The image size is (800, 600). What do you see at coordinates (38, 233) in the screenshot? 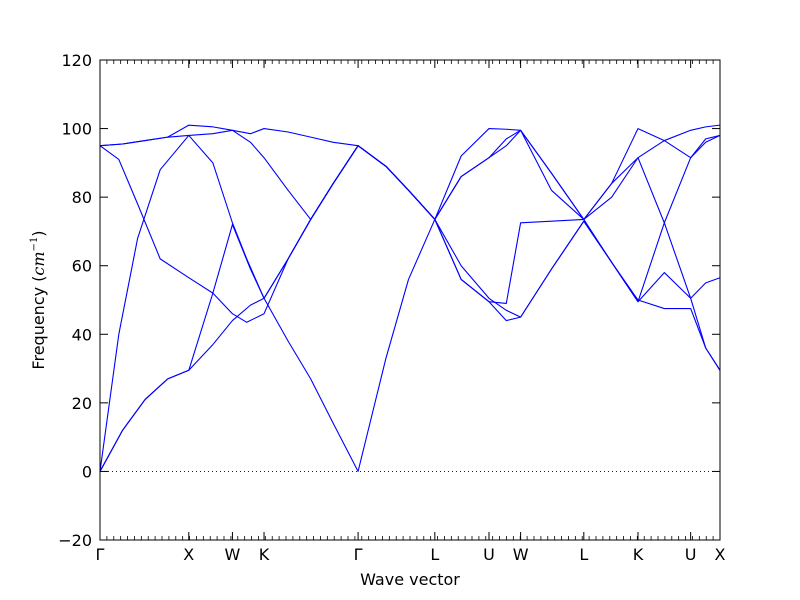
I see `y-axis-label-close: )` at bounding box center [38, 233].